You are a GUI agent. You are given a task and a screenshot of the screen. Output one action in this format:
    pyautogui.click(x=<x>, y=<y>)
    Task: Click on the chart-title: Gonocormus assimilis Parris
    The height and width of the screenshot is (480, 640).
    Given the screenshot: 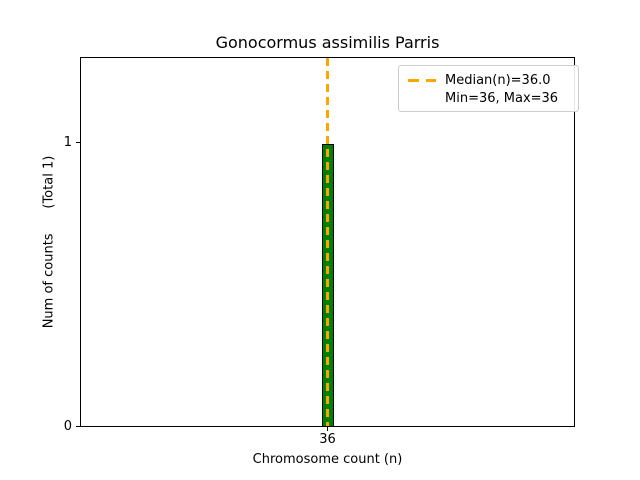 What is the action you would take?
    pyautogui.click(x=327, y=42)
    